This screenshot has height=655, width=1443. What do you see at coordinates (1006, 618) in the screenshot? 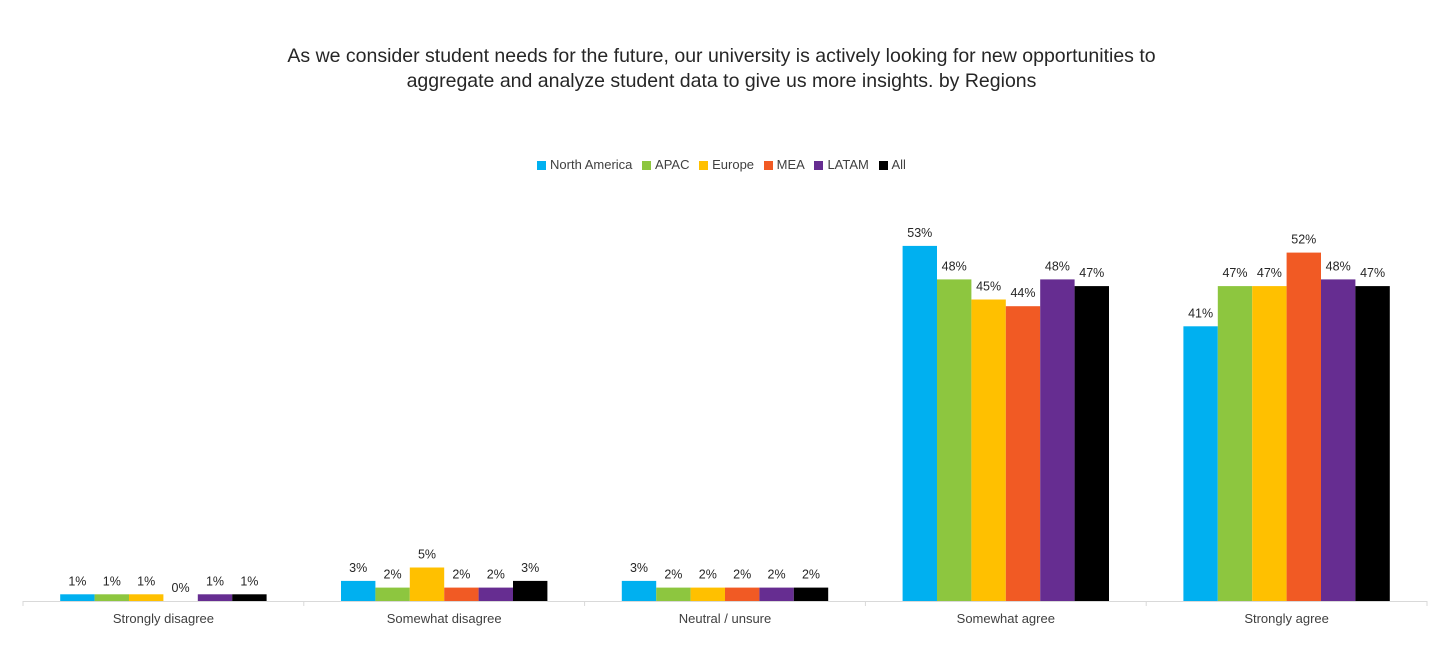
I see `x-tick-label: Somewhat agree` at bounding box center [1006, 618].